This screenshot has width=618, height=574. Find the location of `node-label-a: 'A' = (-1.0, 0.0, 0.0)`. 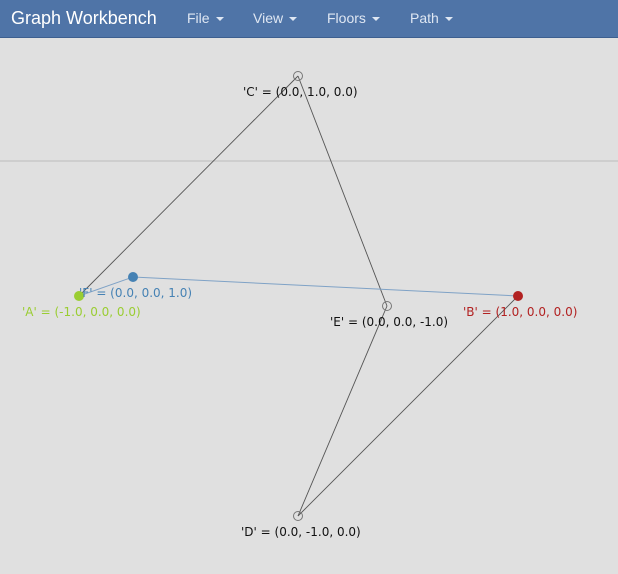

node-label-a: 'A' = (-1.0, 0.0, 0.0) is located at coordinates (81, 312).